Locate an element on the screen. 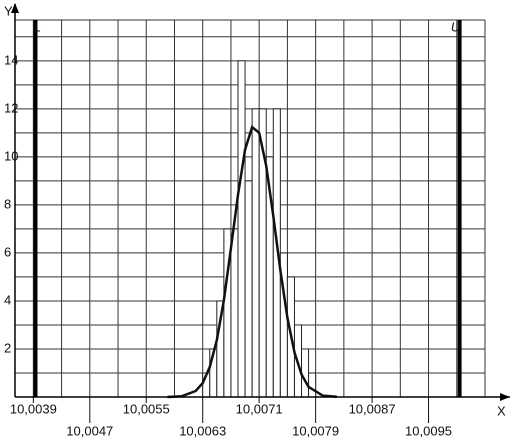 The width and height of the screenshot is (517, 444). limit-label: L is located at coordinates (37, 26).